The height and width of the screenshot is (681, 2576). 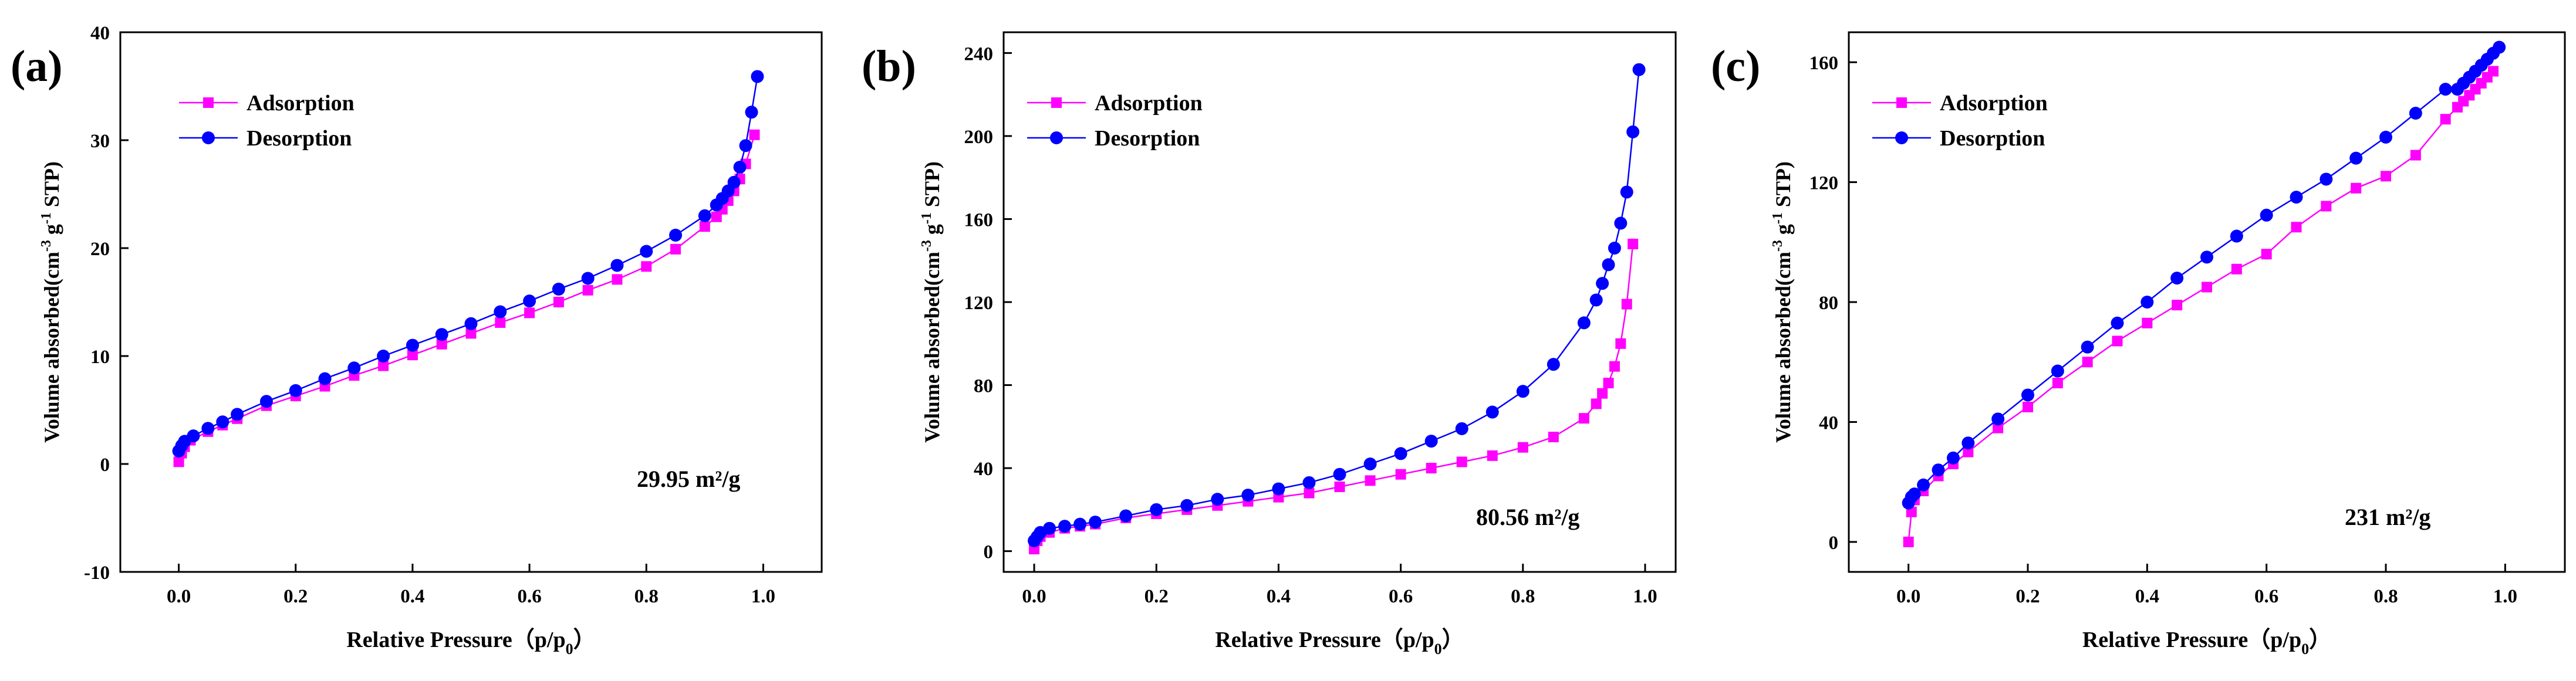 I want to click on legend: Adsorption Desorption, so click(x=1115, y=121).